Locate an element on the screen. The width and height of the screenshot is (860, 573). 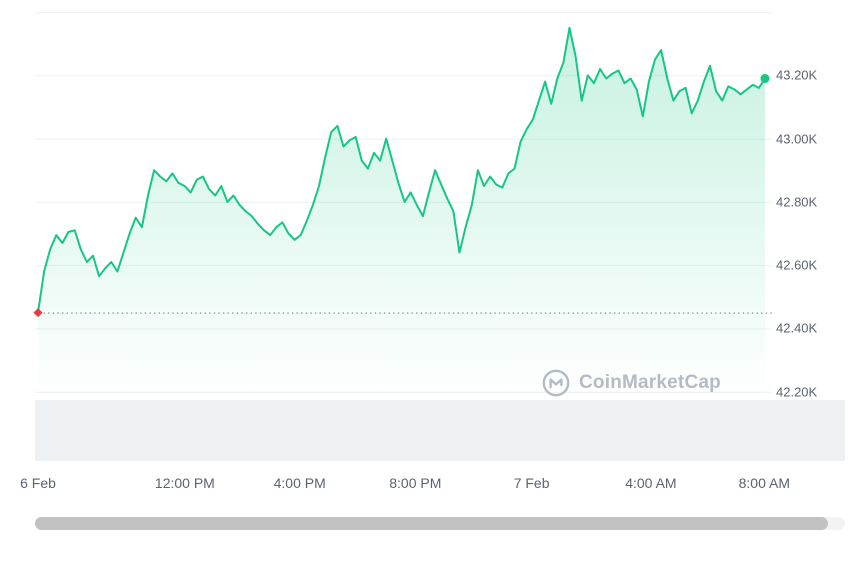
y-tick-label: 42.60K is located at coordinates (797, 265).